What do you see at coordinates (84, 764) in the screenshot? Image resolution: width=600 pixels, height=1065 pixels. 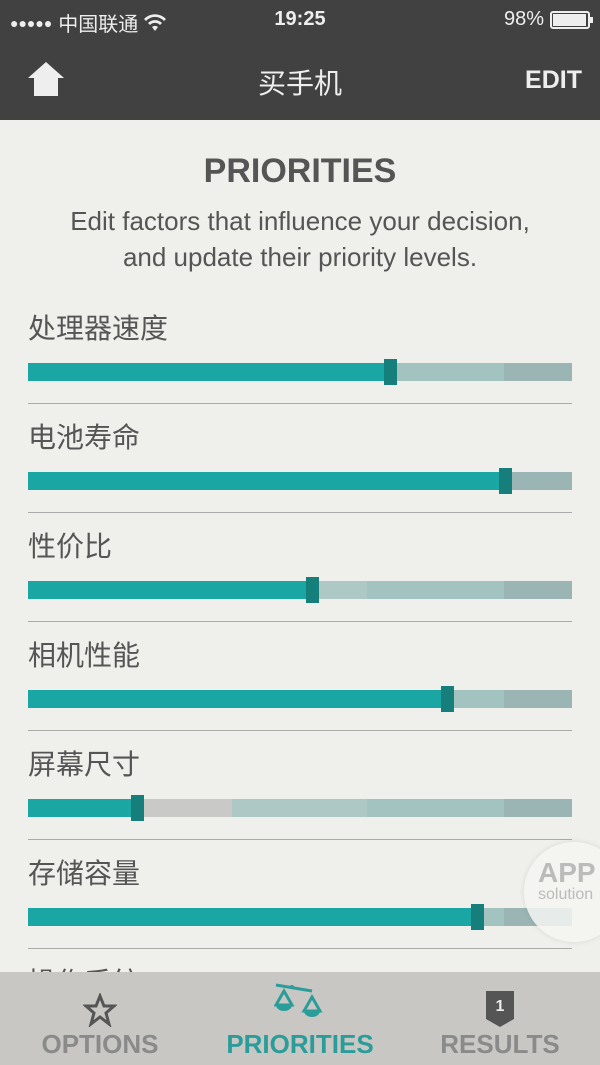 I see `factor-label: 屏幕尺寸` at bounding box center [84, 764].